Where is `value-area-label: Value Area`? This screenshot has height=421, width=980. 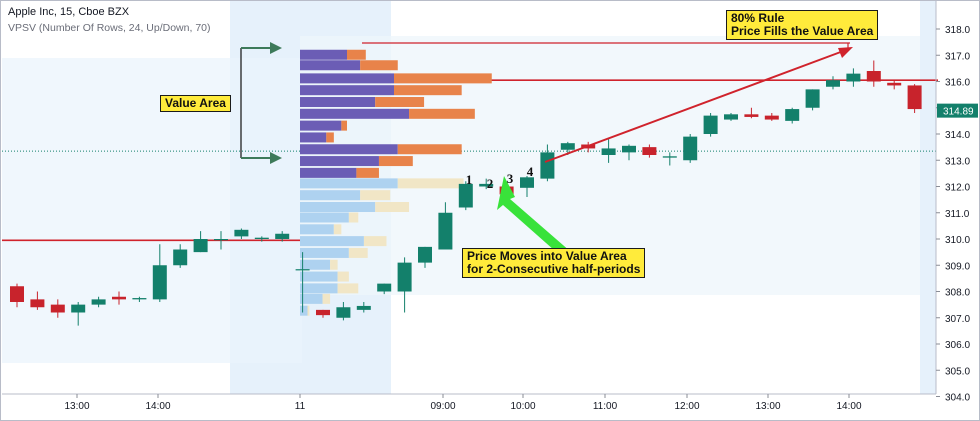 value-area-label: Value Area is located at coordinates (195, 103).